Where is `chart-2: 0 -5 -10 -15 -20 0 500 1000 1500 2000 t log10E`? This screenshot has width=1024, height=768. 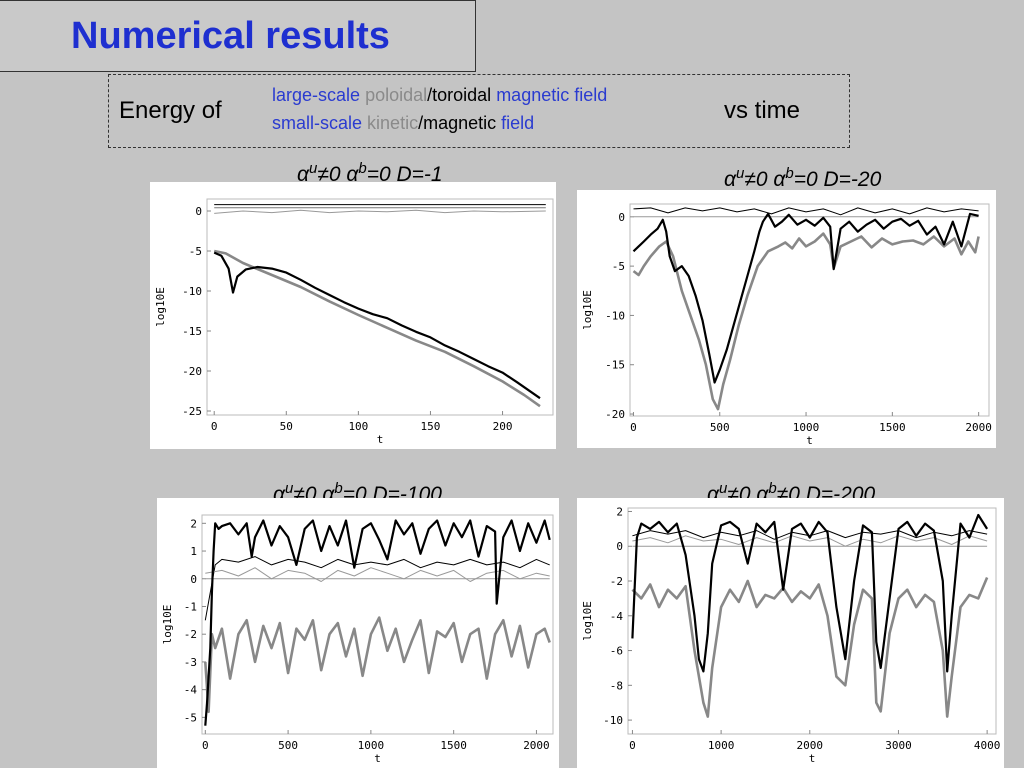 chart-2: 0 -5 -10 -15 -20 0 500 1000 1500 2000 t log10E is located at coordinates (786, 325).